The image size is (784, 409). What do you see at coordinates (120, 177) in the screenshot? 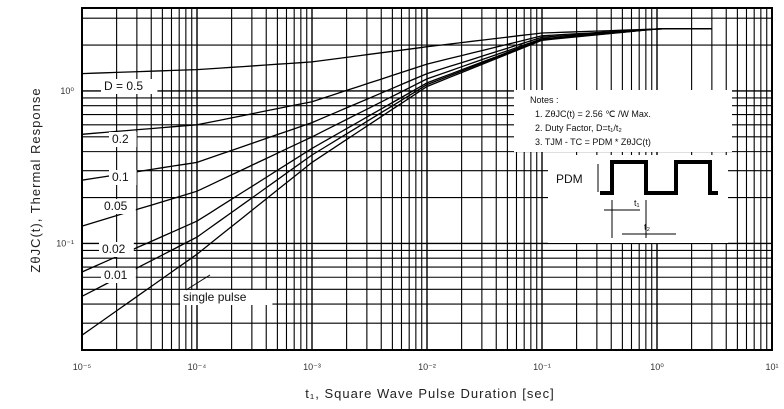
I see `curve-label-0-1: 0.1` at bounding box center [120, 177].